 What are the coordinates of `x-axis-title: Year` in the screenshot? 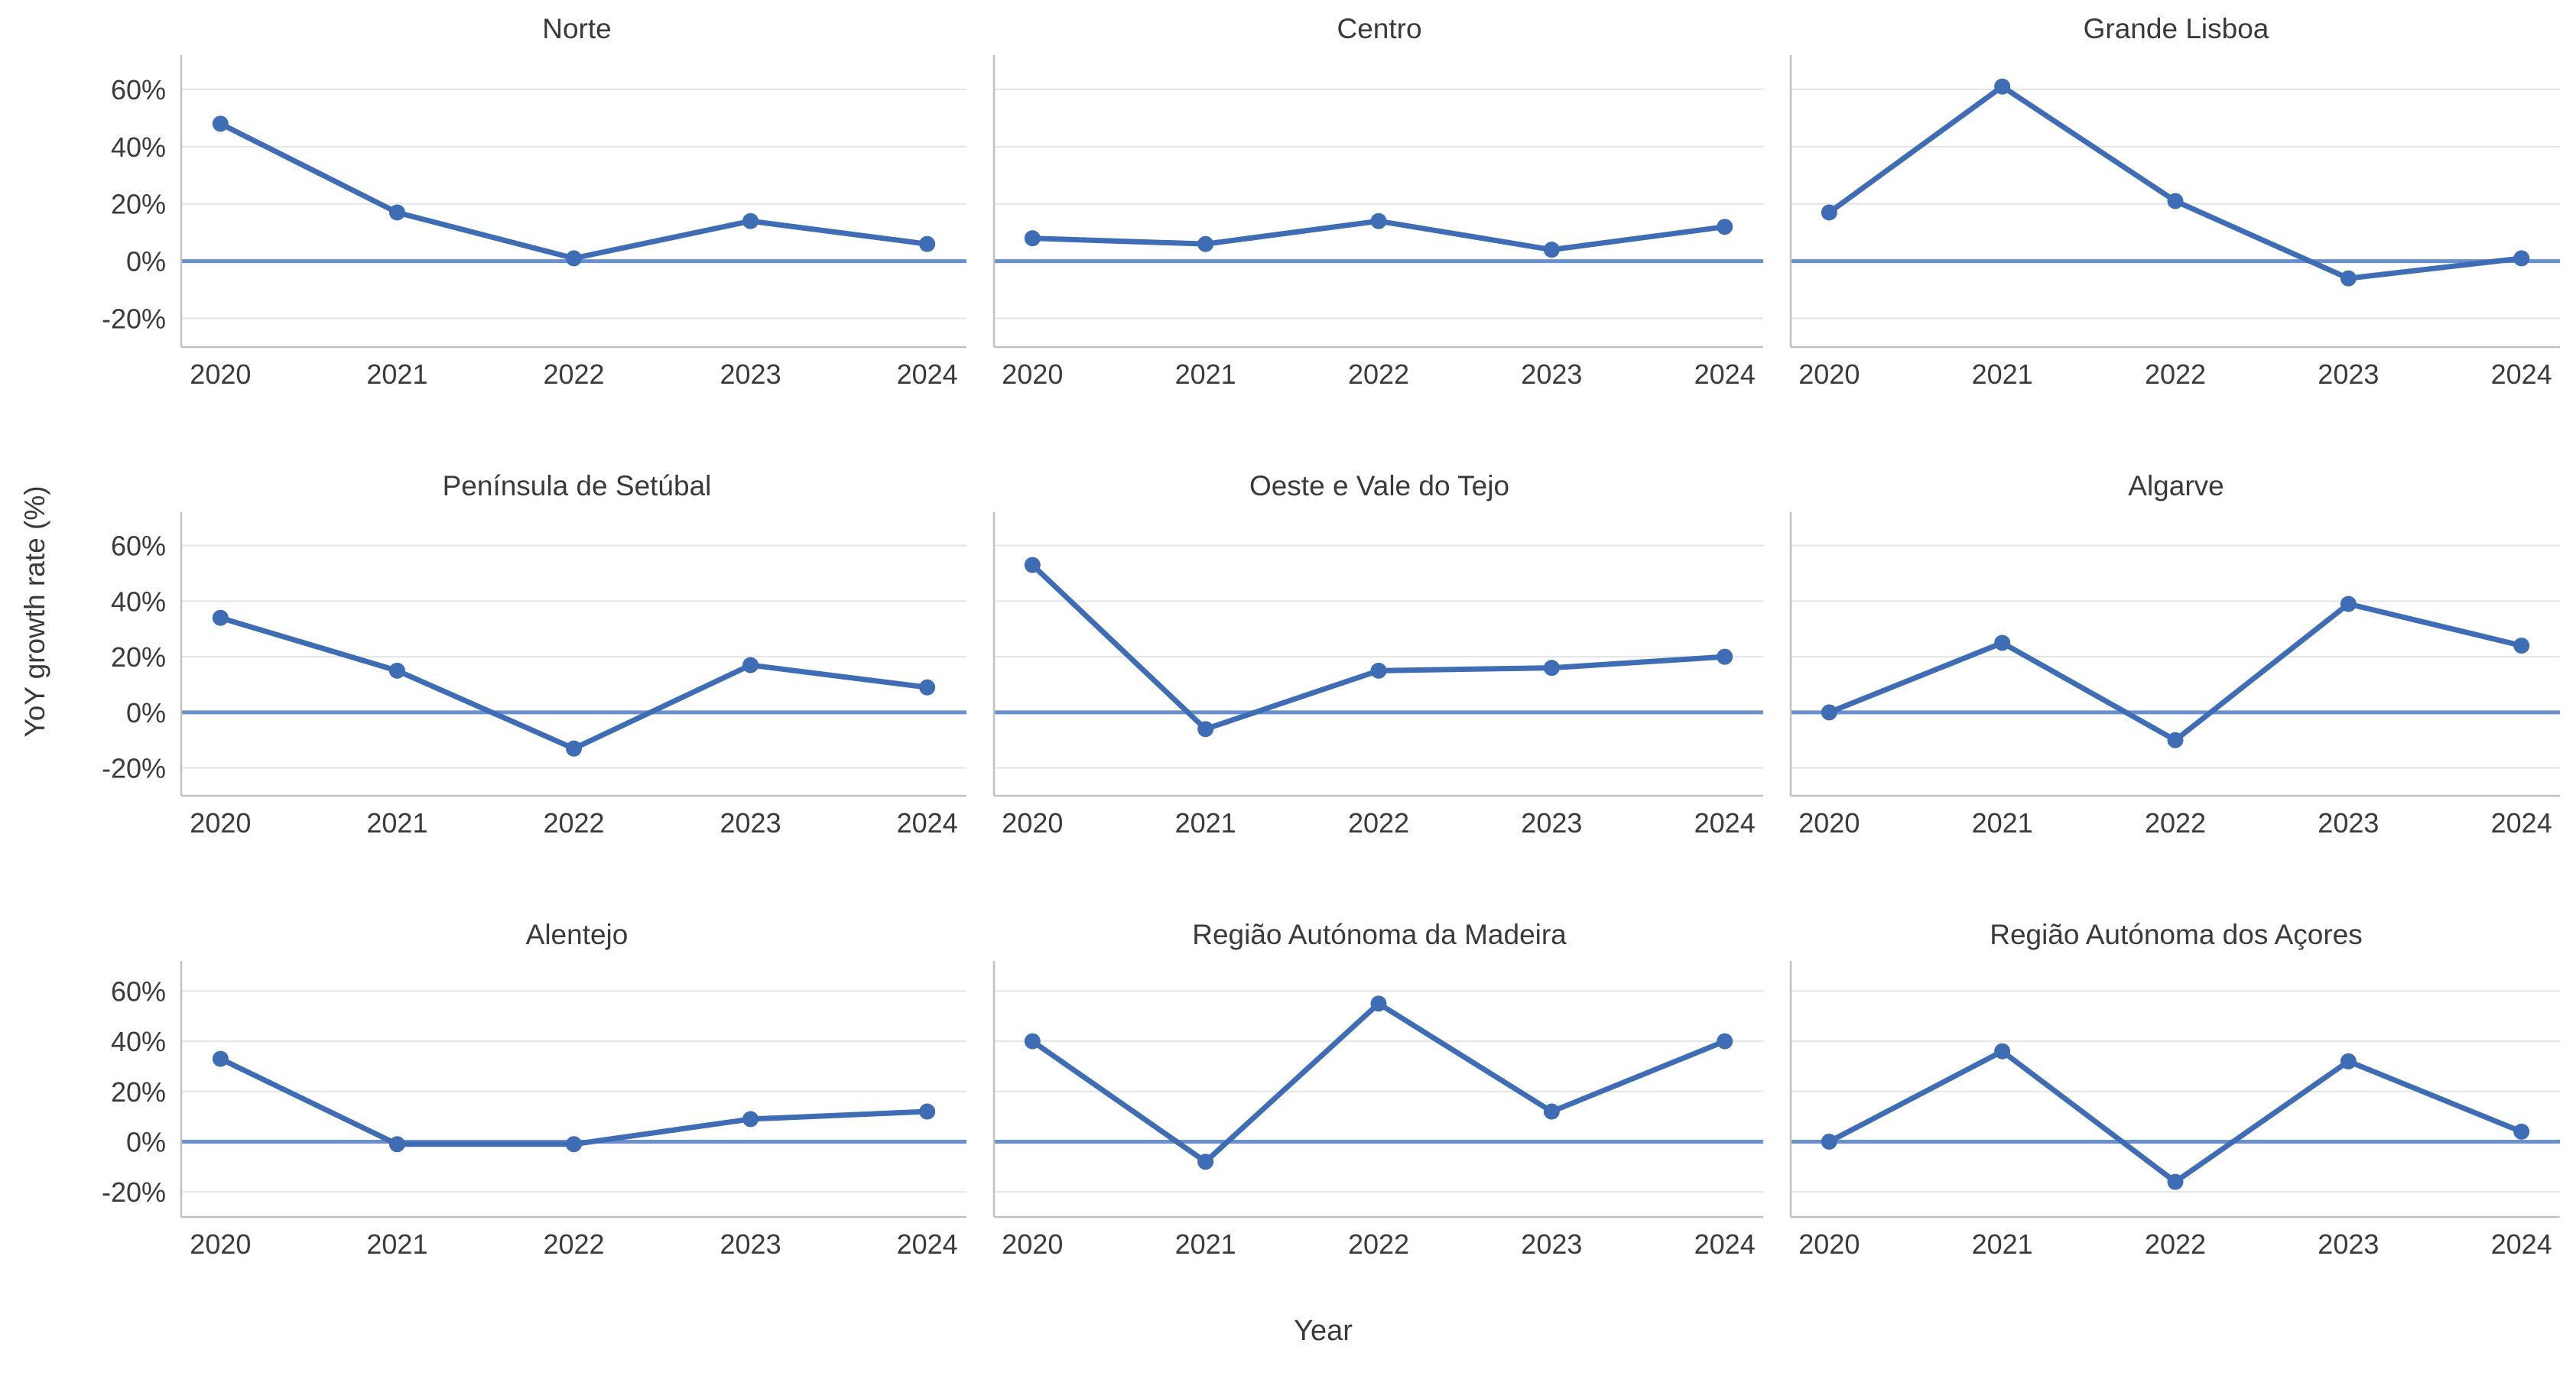 It's located at (1324, 1331).